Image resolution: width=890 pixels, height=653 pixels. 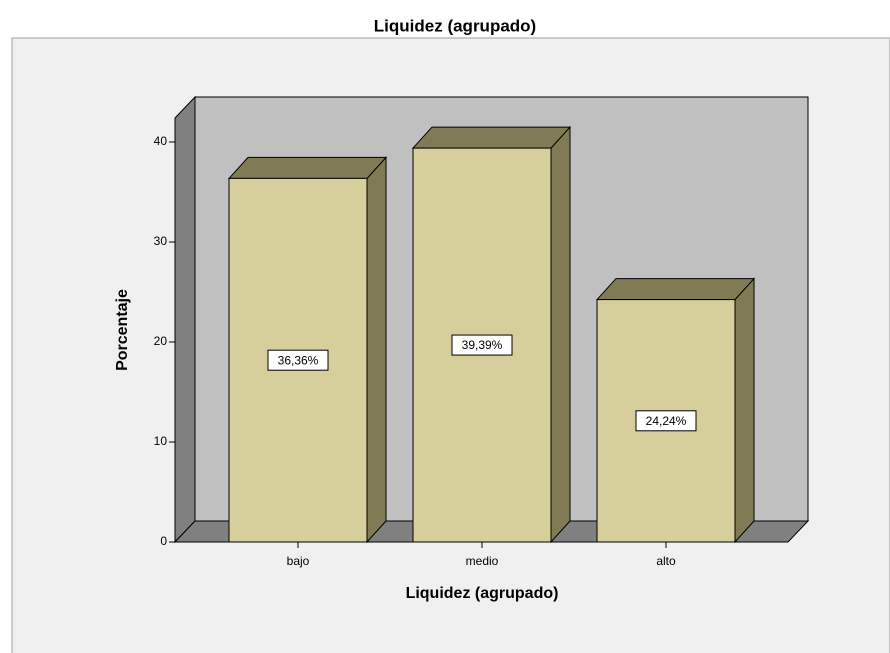 What do you see at coordinates (455, 25) in the screenshot?
I see `chart-title: Liquidez (agrupado)` at bounding box center [455, 25].